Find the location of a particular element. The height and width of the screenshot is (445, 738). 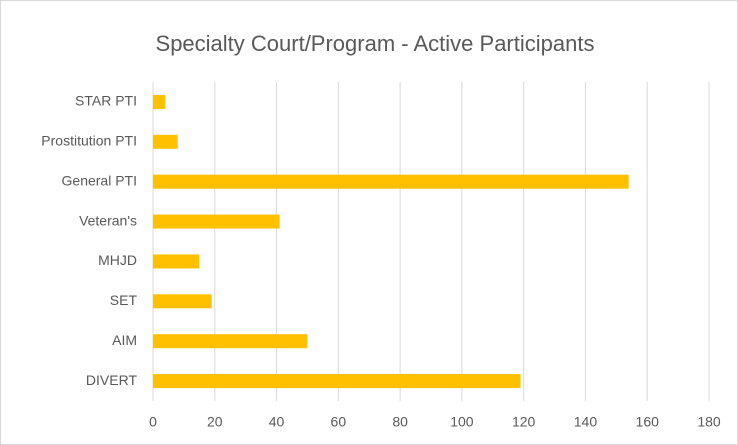

x-tick-label: 120 is located at coordinates (524, 422).